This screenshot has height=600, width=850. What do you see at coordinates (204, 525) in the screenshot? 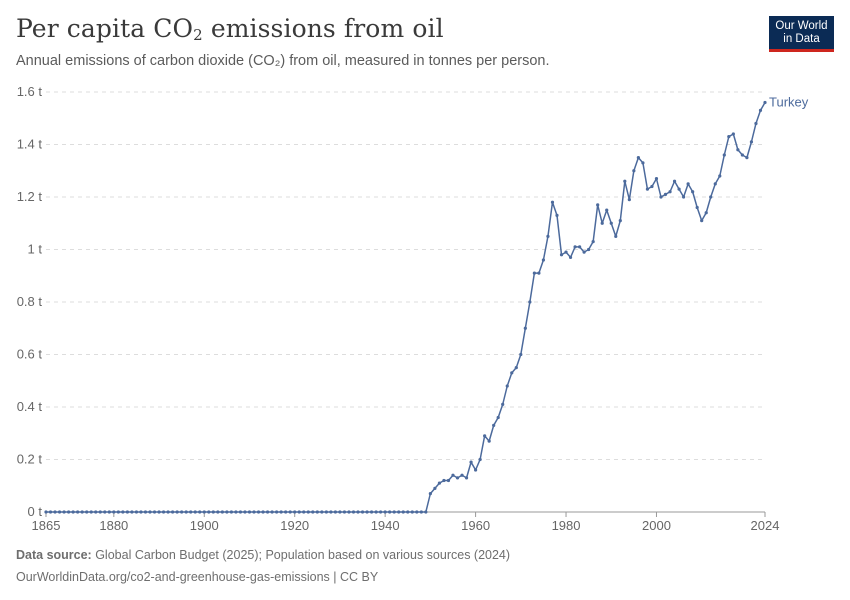
I see `x-tick-label: 1900` at bounding box center [204, 525].